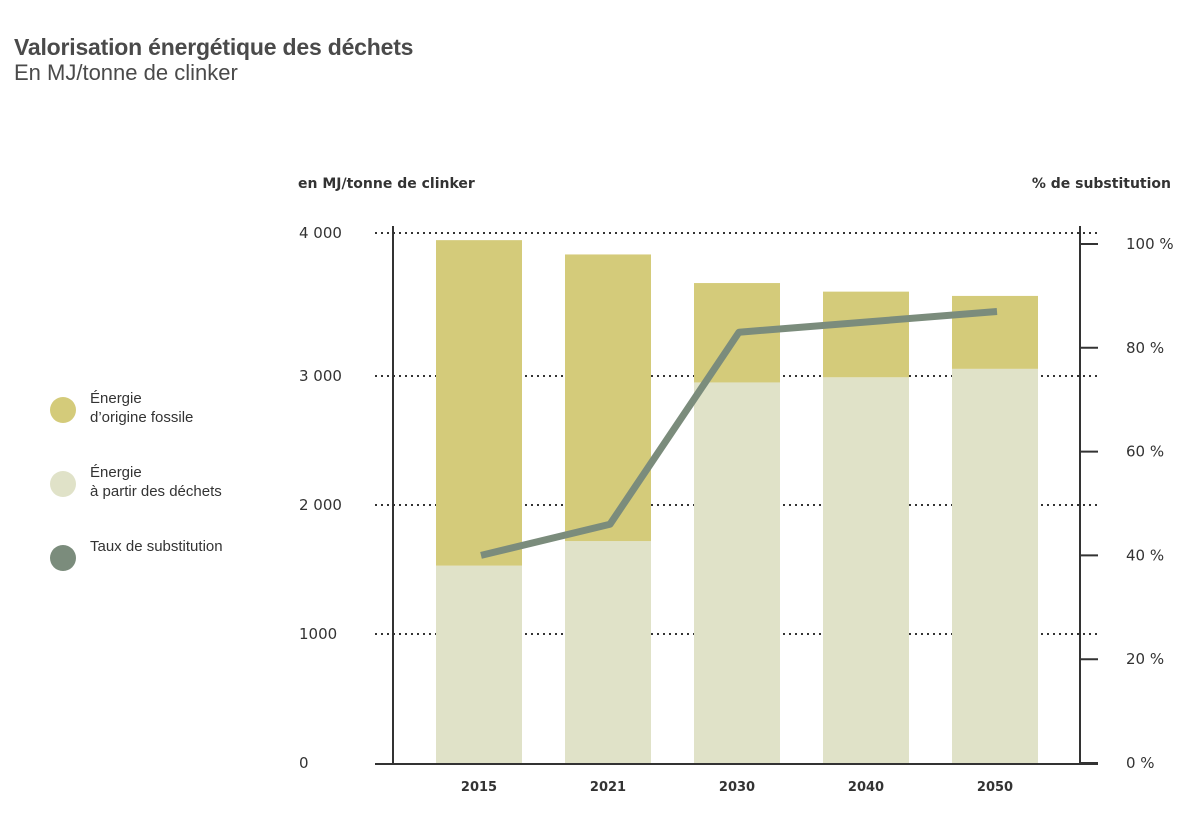 The image size is (1181, 827). I want to click on legend-label-rate: Taux de substitution, so click(156, 546).